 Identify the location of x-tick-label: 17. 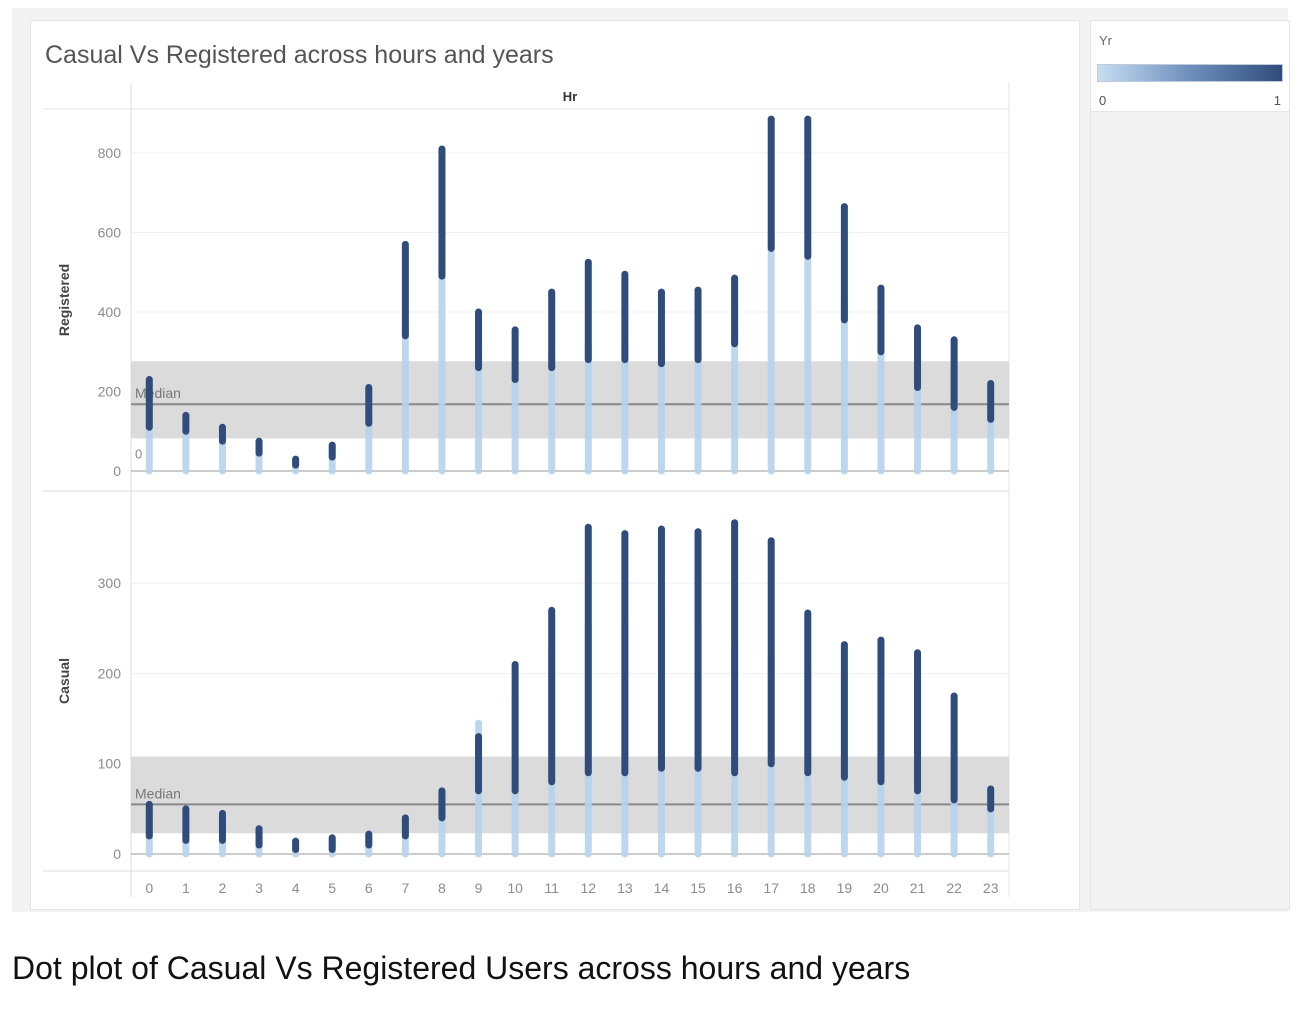
(771, 888).